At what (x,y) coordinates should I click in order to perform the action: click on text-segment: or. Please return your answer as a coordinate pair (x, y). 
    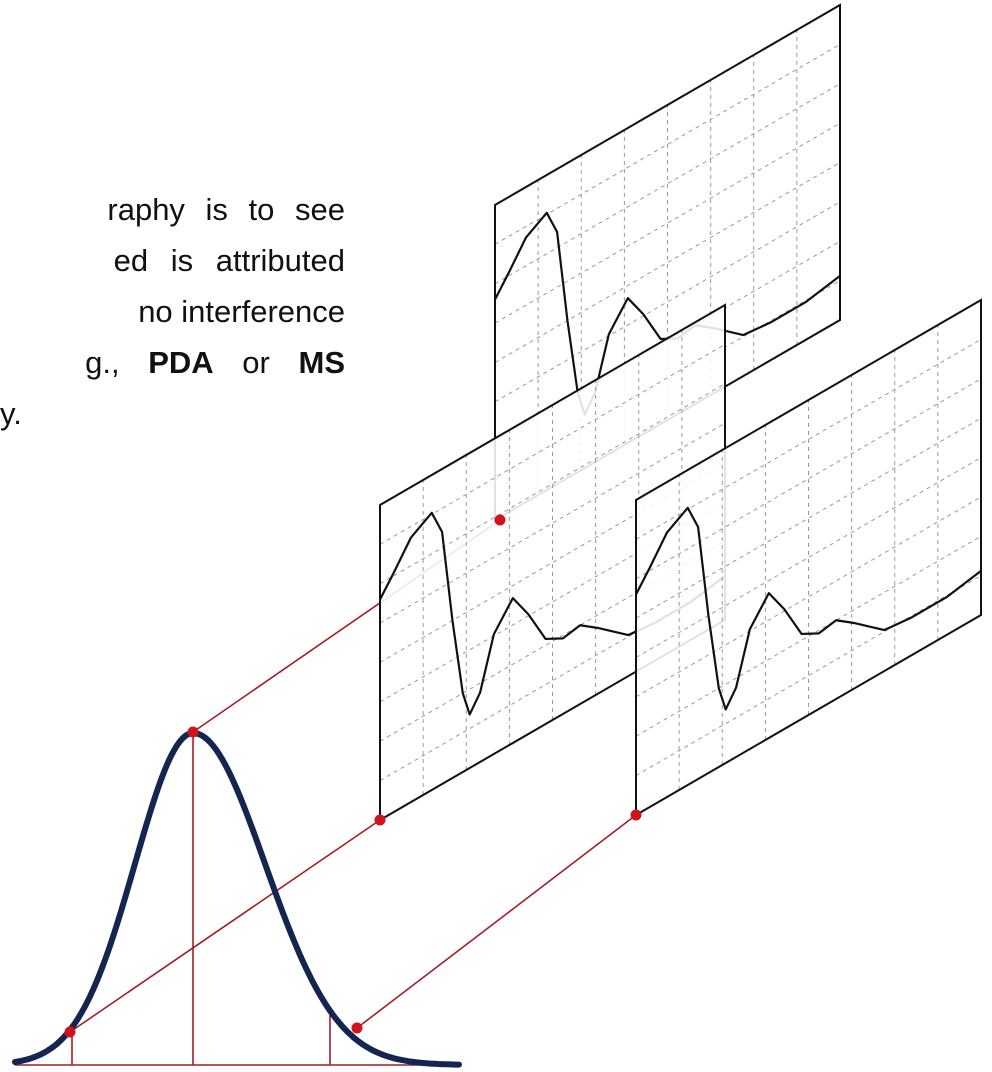
    Looking at the image, I should click on (256, 362).